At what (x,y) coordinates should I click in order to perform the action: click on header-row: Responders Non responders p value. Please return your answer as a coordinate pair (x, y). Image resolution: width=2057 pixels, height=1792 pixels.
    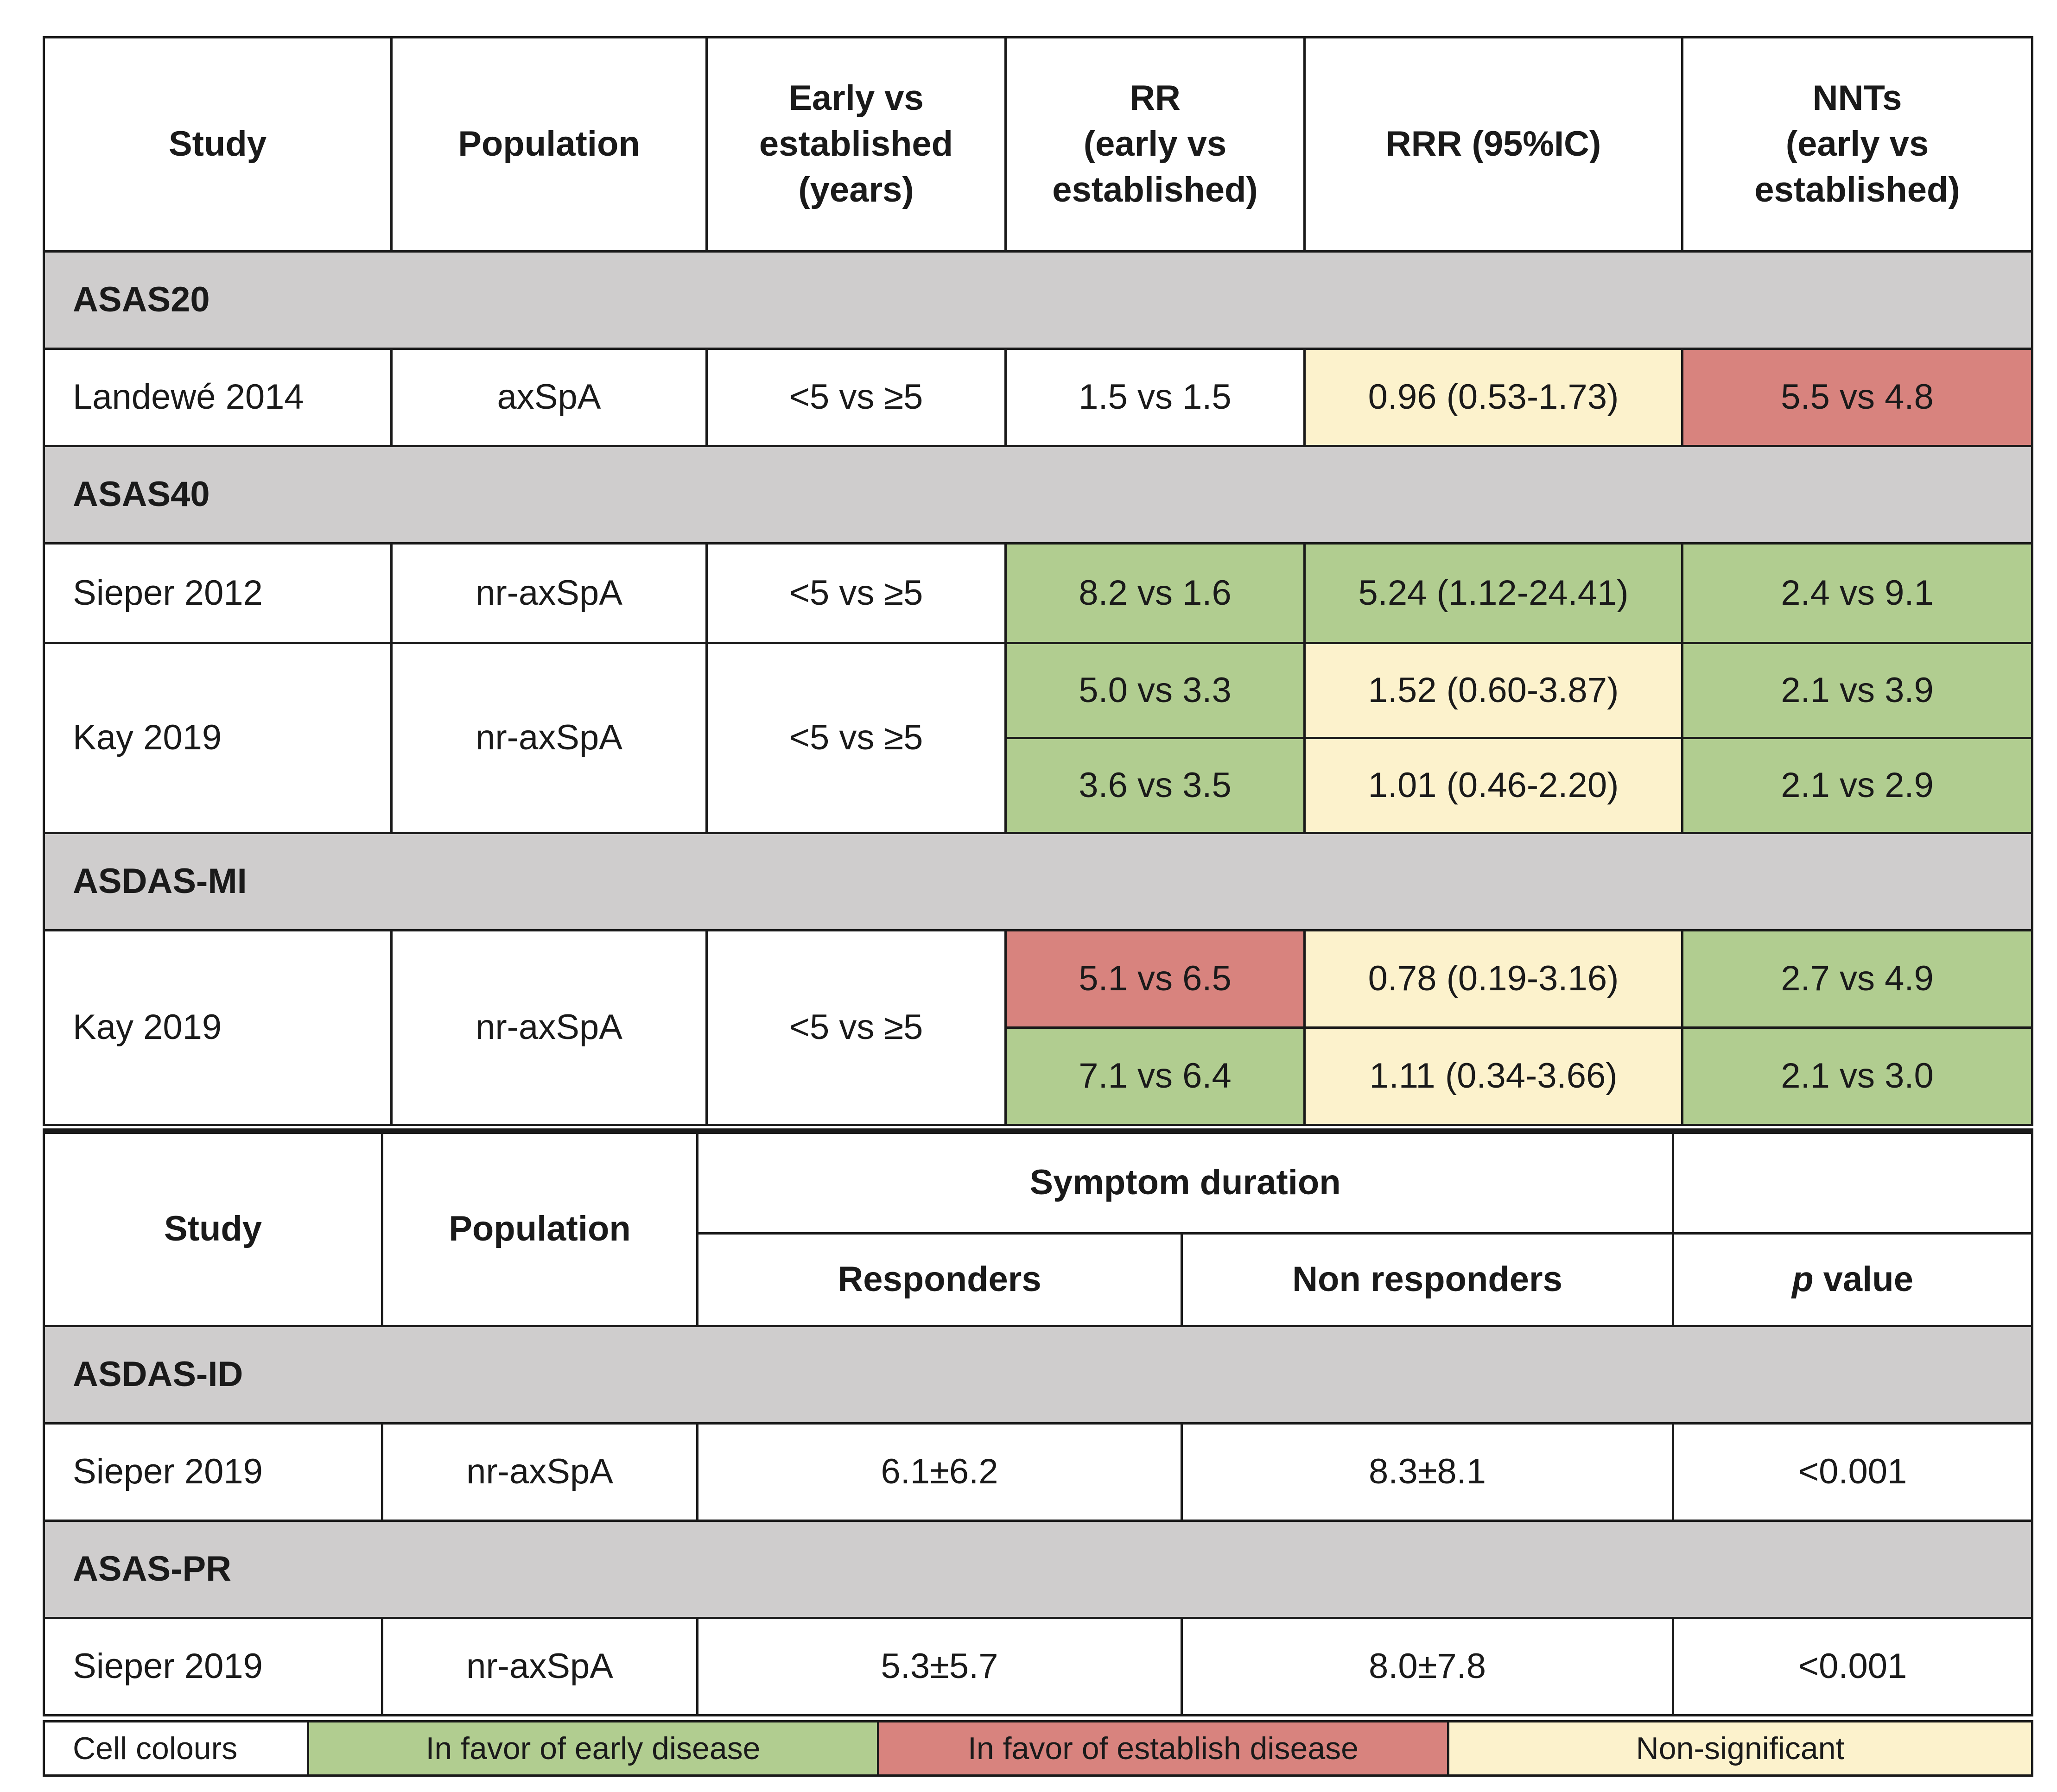
    Looking at the image, I should click on (1039, 1279).